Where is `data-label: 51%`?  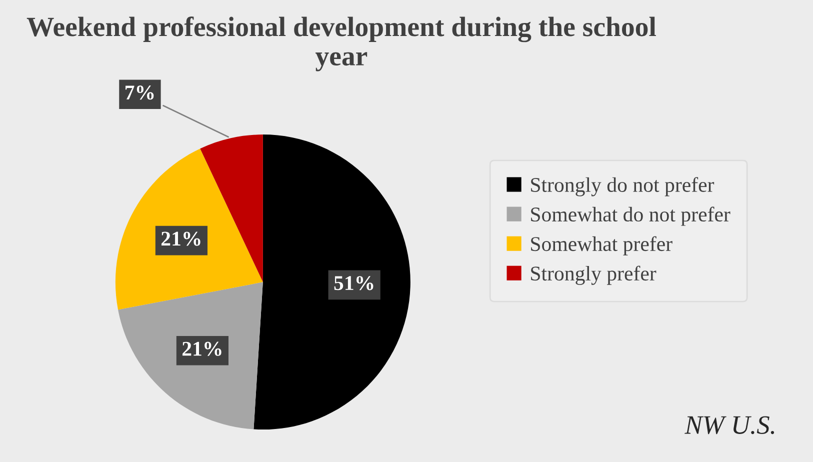 data-label: 51% is located at coordinates (354, 283).